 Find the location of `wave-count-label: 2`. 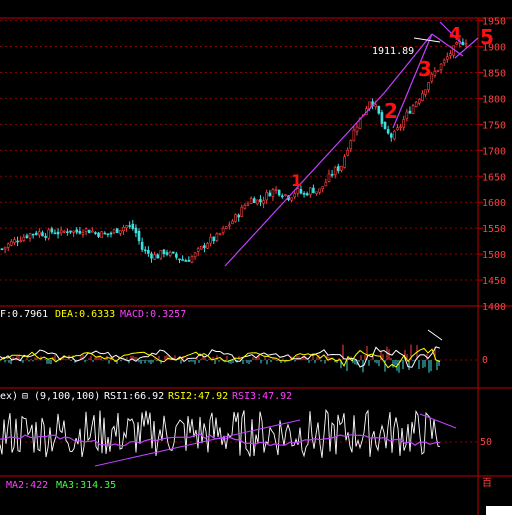

wave-count-label: 2 is located at coordinates (391, 111).